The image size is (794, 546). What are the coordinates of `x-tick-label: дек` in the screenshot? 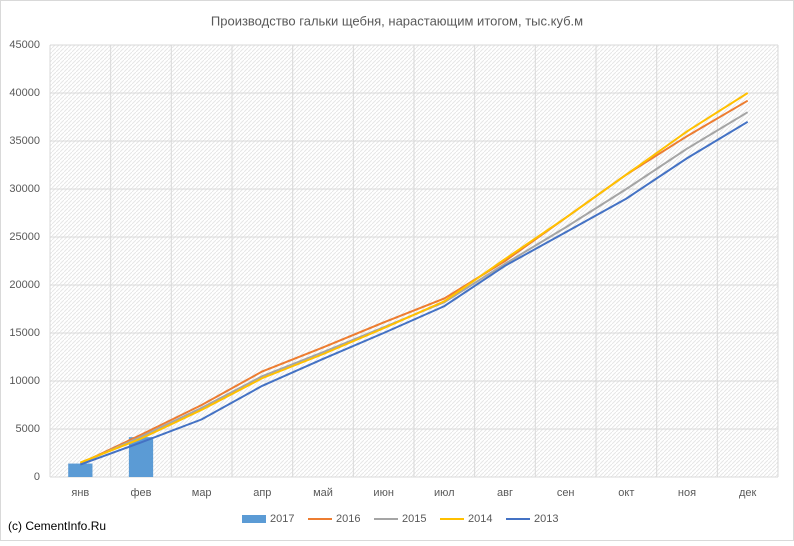 It's located at (748, 493).